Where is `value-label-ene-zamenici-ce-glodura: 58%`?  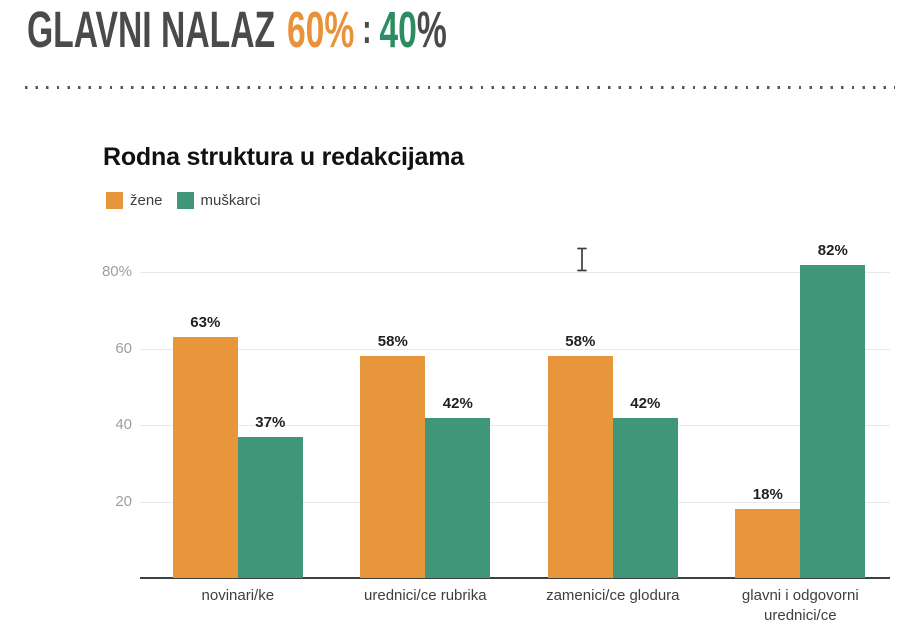
value-label-ene-zamenici-ce-glodura: 58% is located at coordinates (580, 341).